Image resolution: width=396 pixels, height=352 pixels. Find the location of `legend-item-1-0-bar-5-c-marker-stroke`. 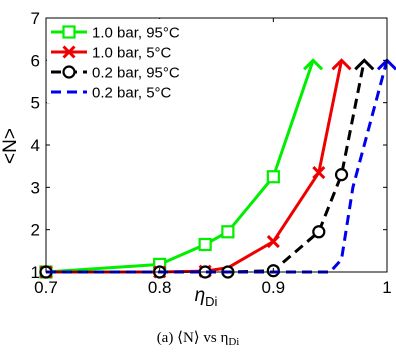

legend-item-1-0-bar-5-c-marker-stroke is located at coordinates (69, 52).